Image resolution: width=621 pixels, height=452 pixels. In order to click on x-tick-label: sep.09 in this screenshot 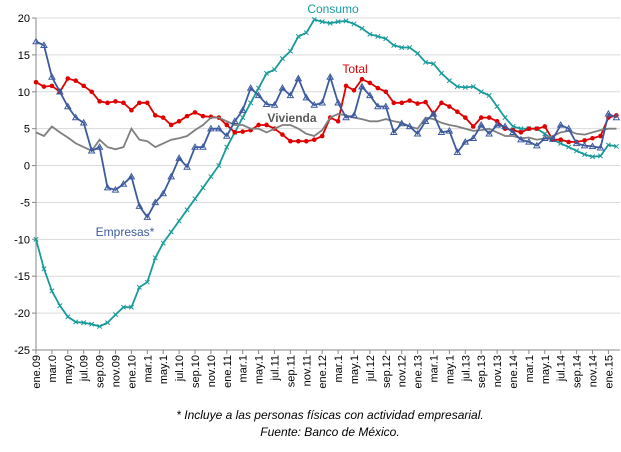, I will do `click(101, 371)`.